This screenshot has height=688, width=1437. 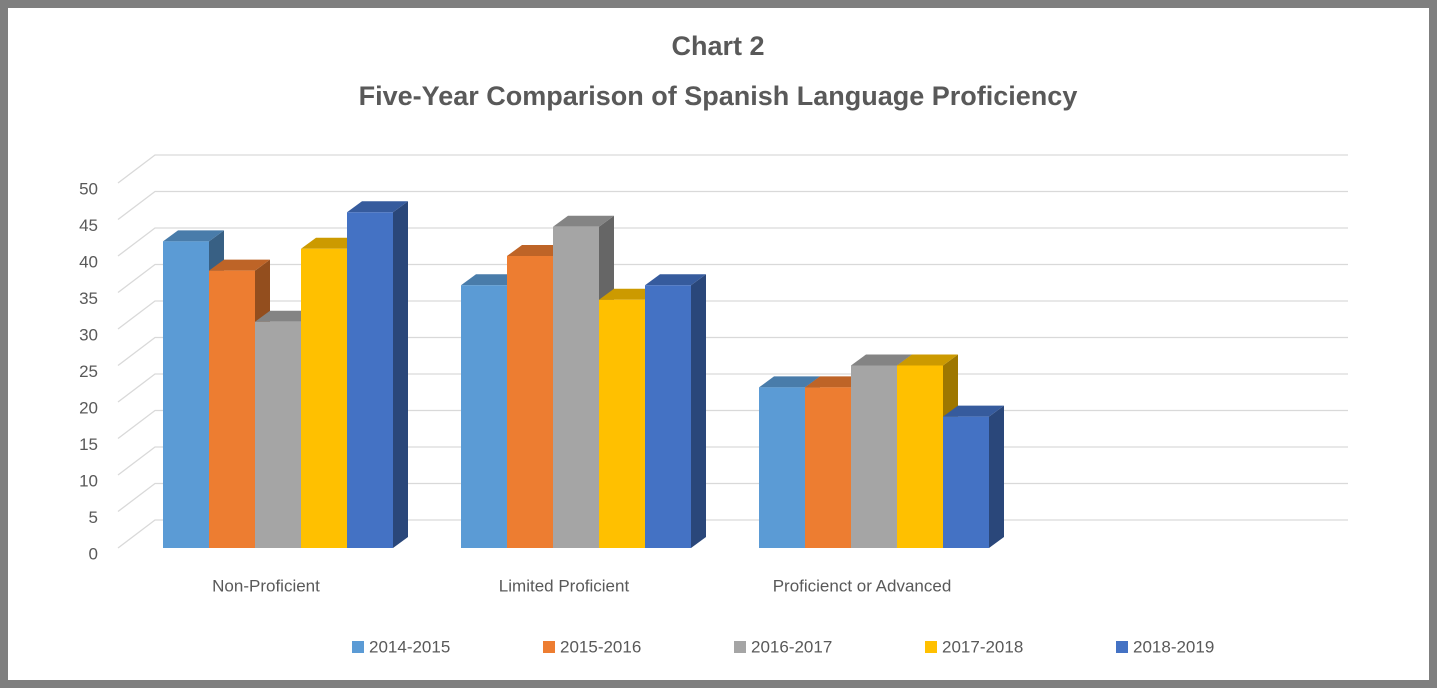 What do you see at coordinates (1173, 646) in the screenshot?
I see `legend-label: 2018-2019` at bounding box center [1173, 646].